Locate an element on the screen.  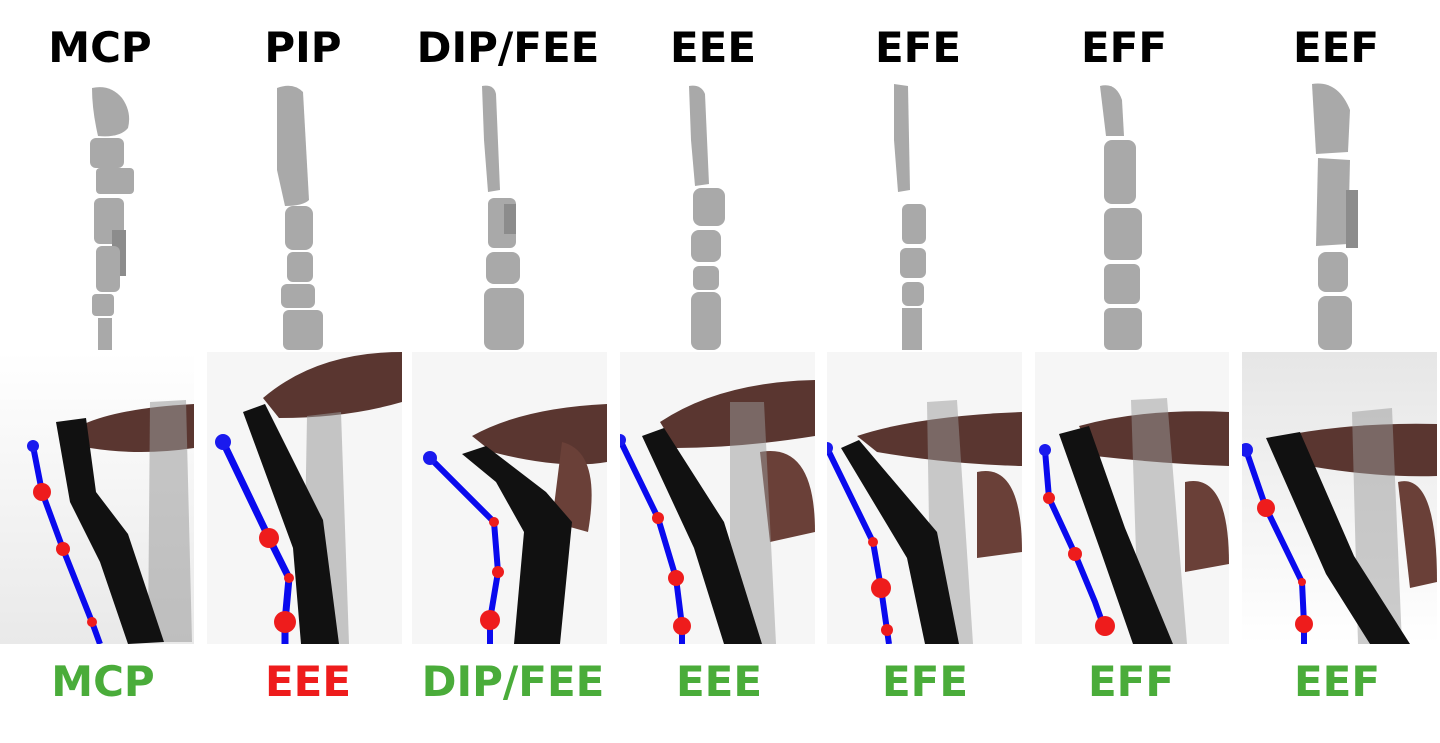
predicted-label-5: EFE is located at coordinates (925, 681).